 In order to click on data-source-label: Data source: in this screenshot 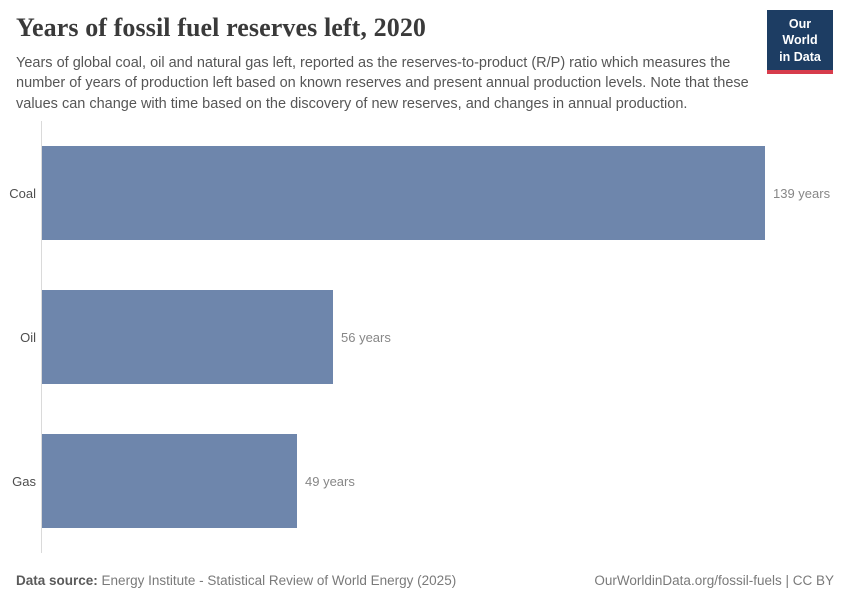, I will do `click(57, 580)`.